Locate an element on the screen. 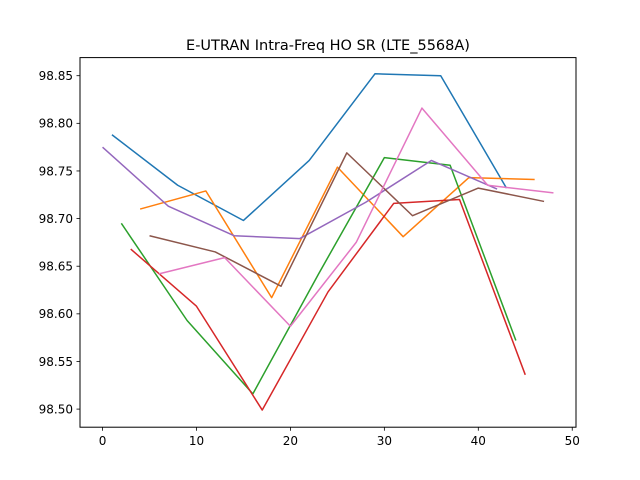 The height and width of the screenshot is (480, 640). y-tick-label: 98.60 is located at coordinates (56, 314).